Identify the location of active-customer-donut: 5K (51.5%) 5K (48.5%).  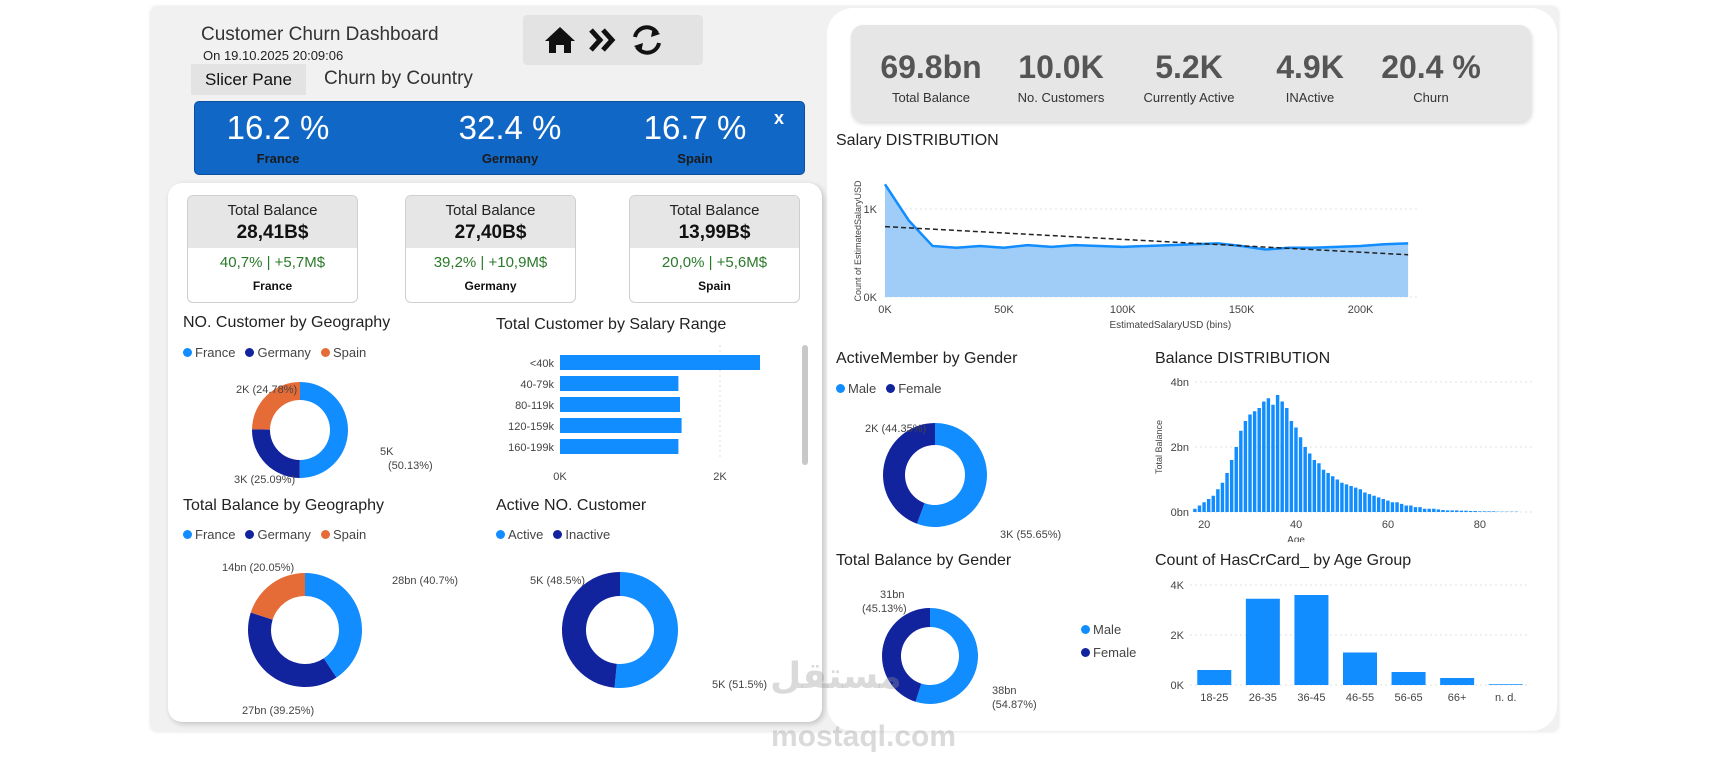
(650, 635).